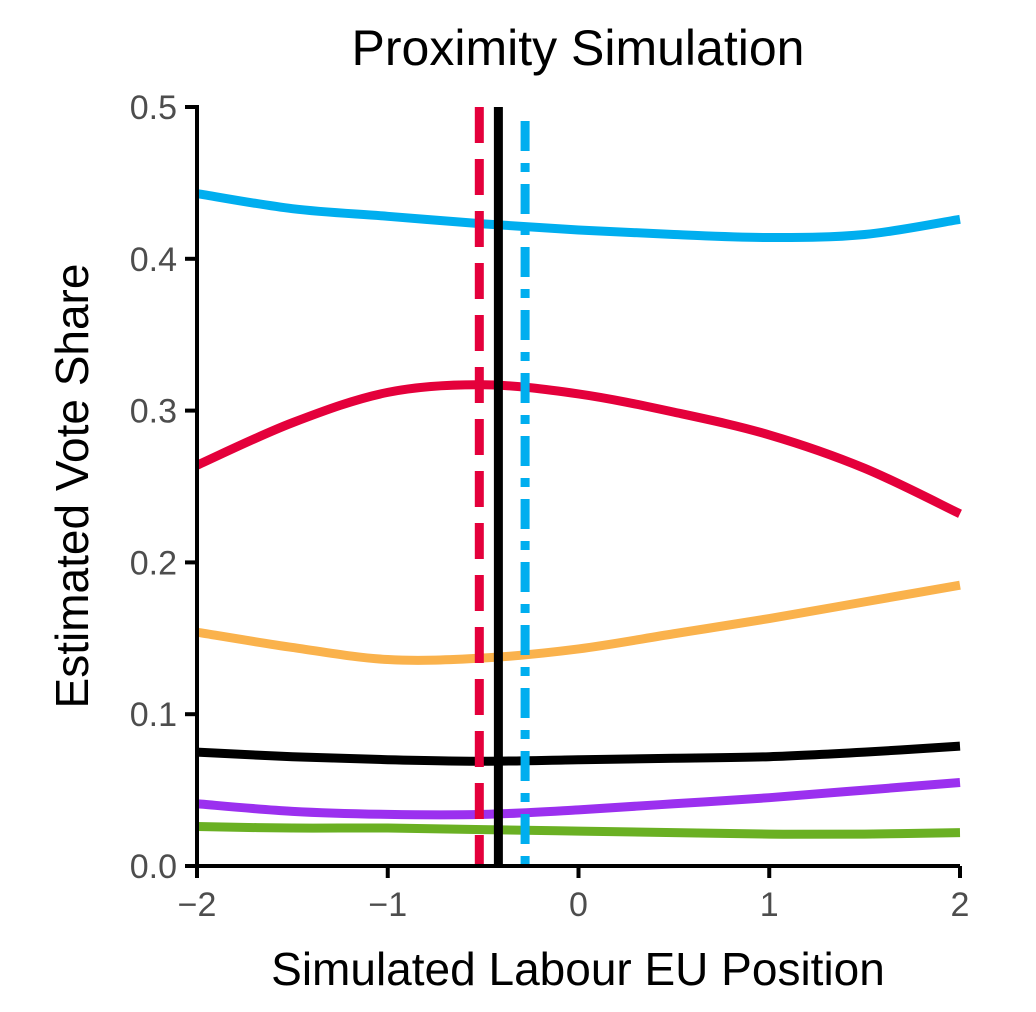 Image resolution: width=1036 pixels, height=1012 pixels. I want to click on x-tick-label: −2, so click(197, 905).